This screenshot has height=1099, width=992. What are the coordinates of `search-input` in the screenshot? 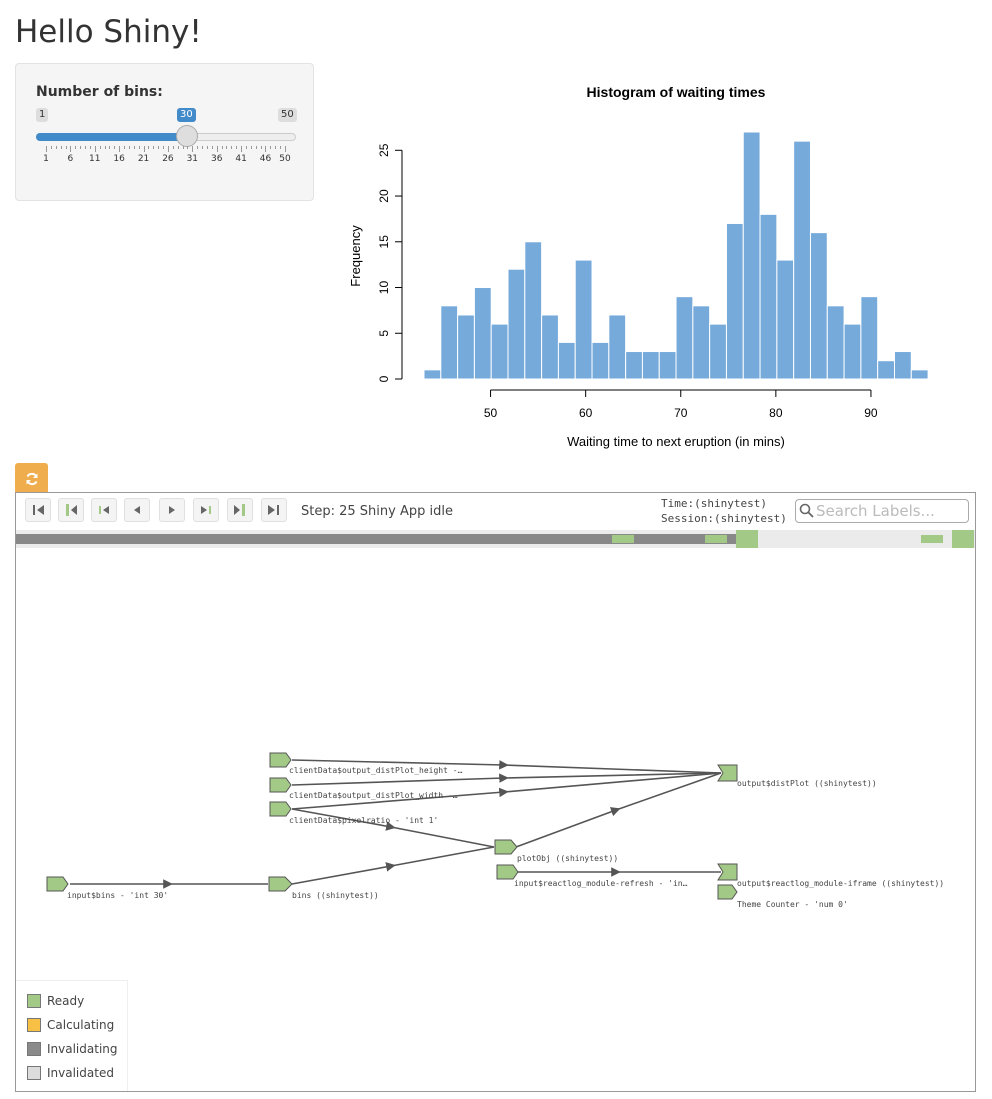 It's located at (891, 511).